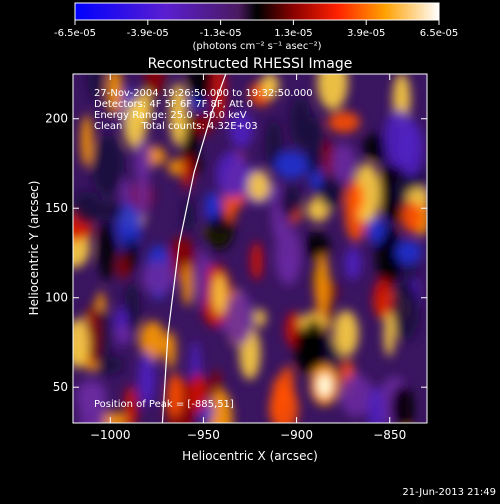 This screenshot has width=500, height=504. What do you see at coordinates (221, 33) in the screenshot?
I see `colorbar-tick-label: -1.3e-05` at bounding box center [221, 33].